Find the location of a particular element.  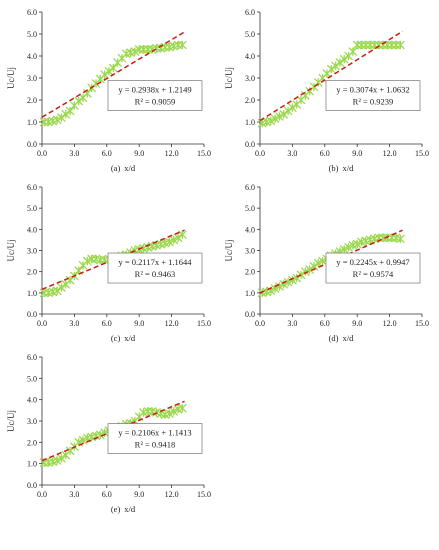

r-squared-value: R² = 0.9239 is located at coordinates (373, 102).